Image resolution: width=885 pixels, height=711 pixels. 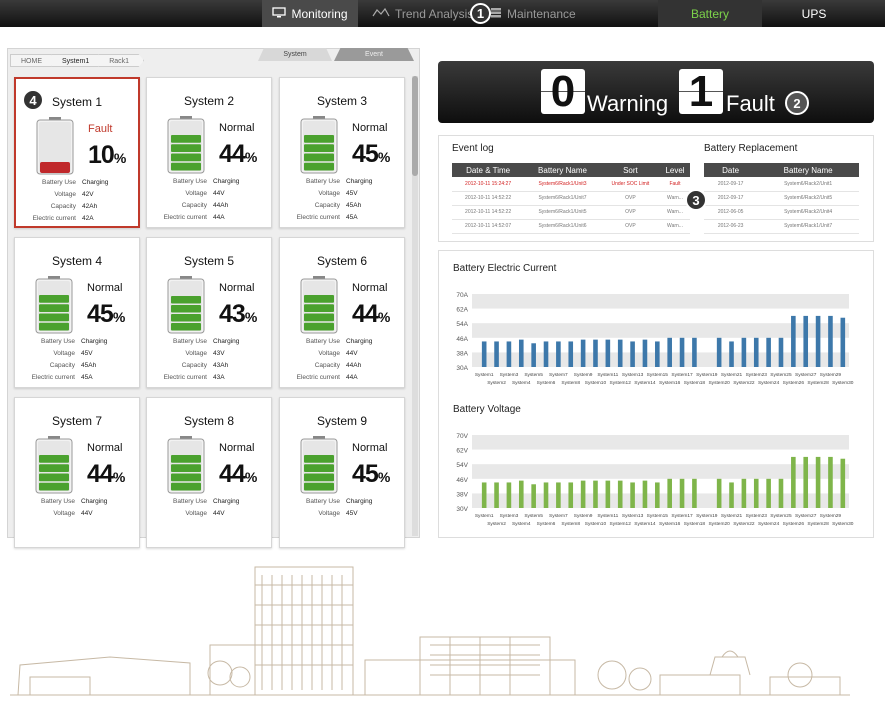 I want to click on y-tick-label: 70A, so click(x=462, y=295).